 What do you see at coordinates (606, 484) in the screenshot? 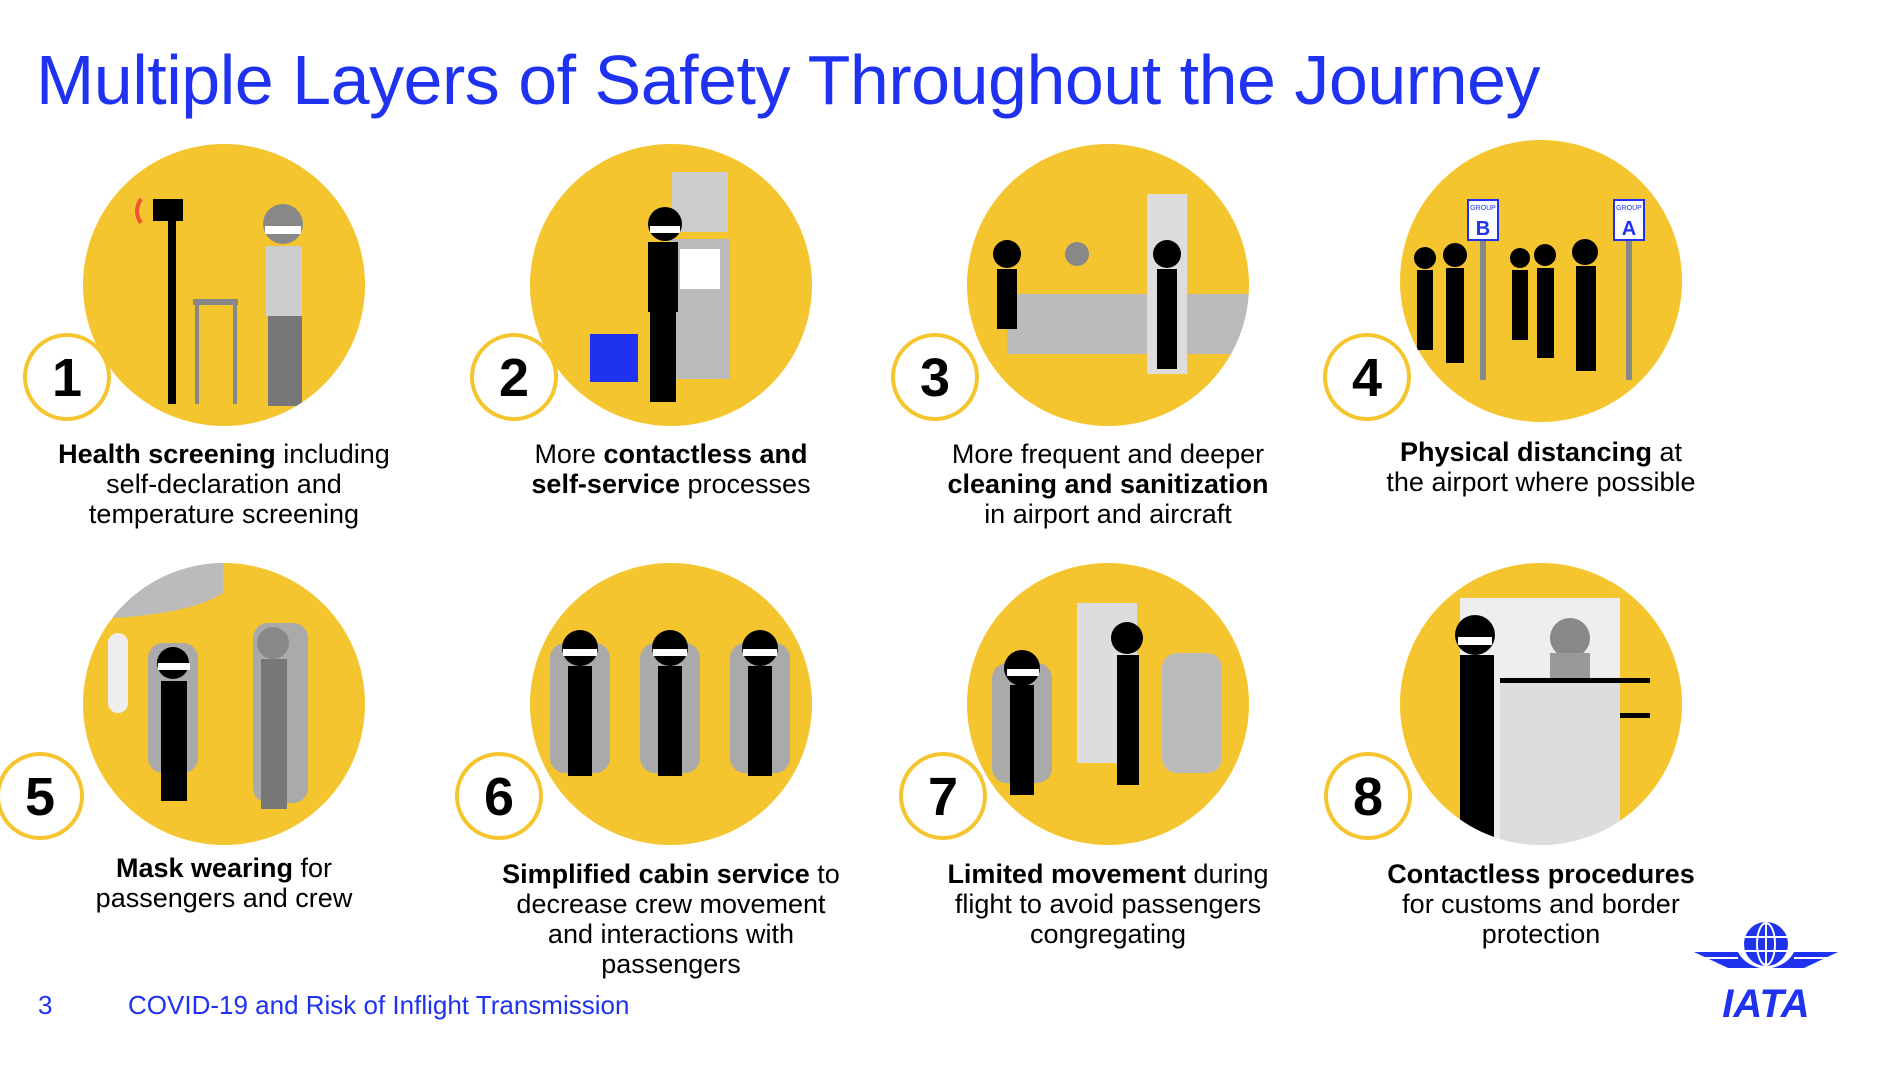
I see `caption-text: self-service` at bounding box center [606, 484].